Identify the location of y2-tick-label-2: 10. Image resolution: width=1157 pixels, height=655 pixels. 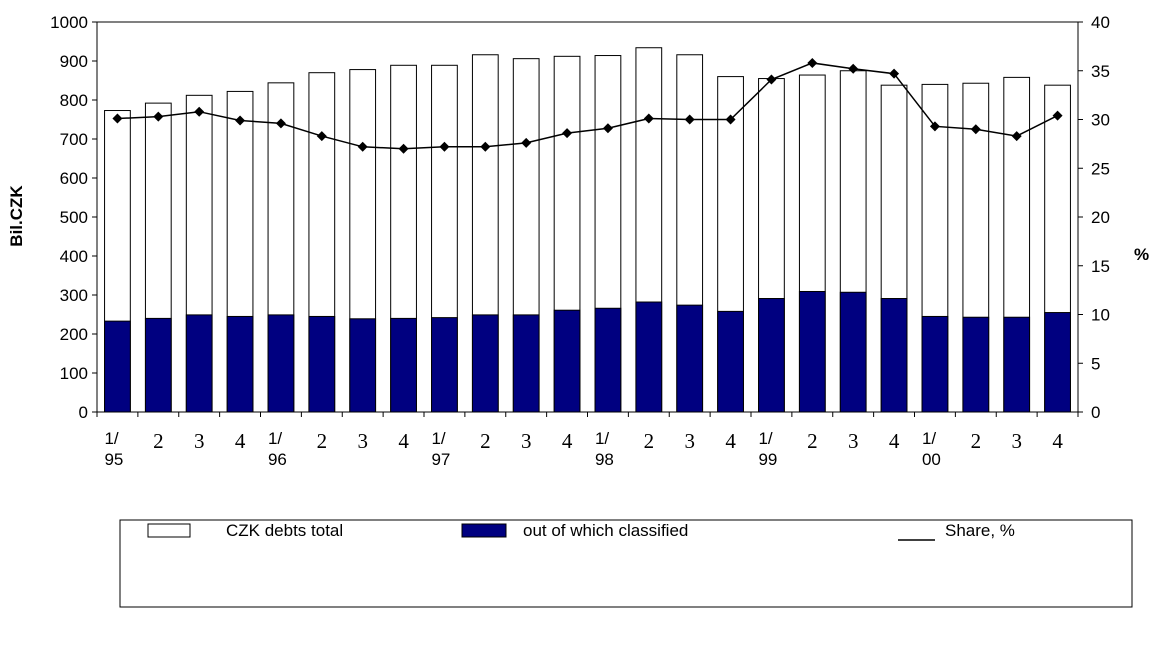
(1100, 315).